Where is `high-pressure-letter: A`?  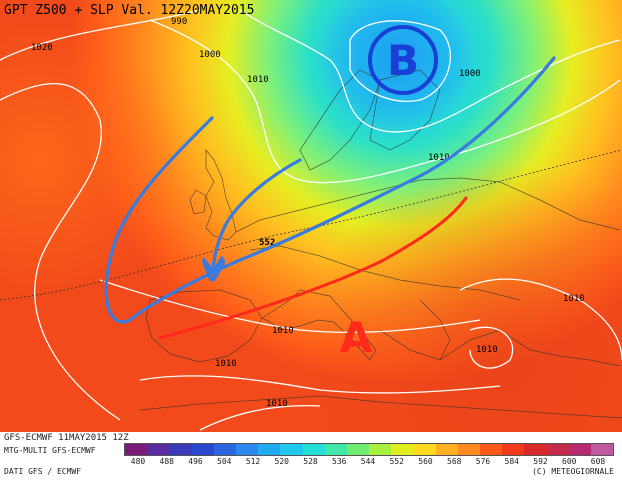 high-pressure-letter: A is located at coordinates (356, 337).